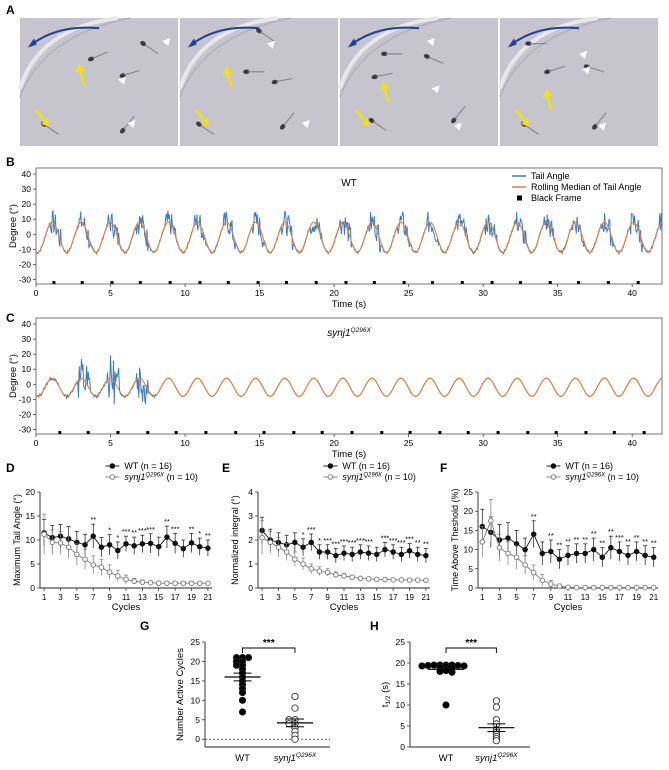 The image size is (669, 770). I want to click on x-tick-label: 5, so click(110, 293).